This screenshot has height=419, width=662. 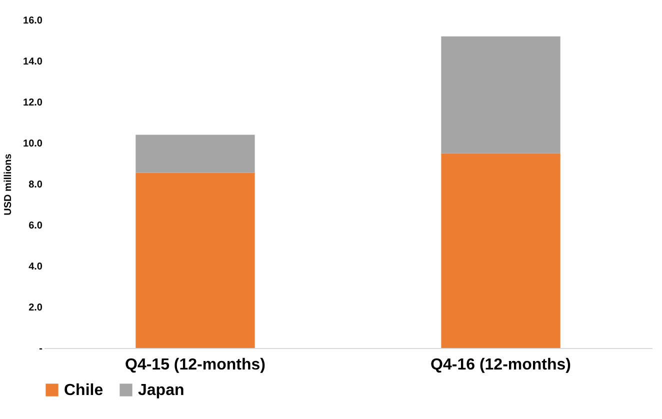 I want to click on y-tick-label: 10.0, so click(x=33, y=144).